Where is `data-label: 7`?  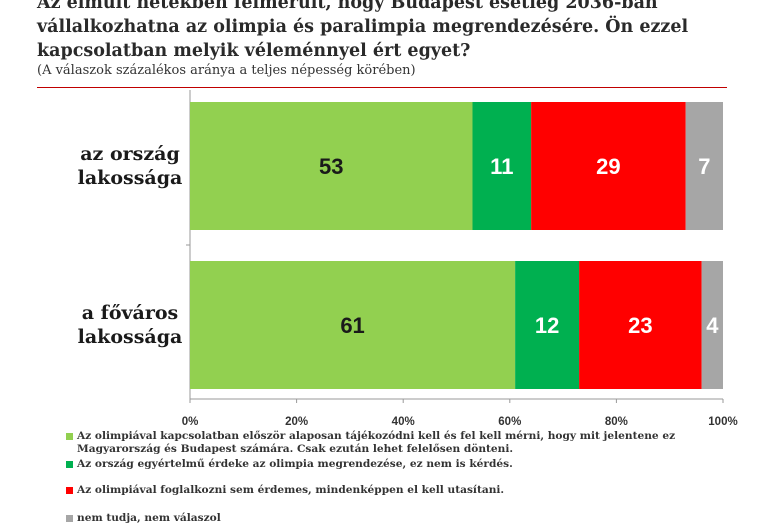
data-label: 7 is located at coordinates (704, 166).